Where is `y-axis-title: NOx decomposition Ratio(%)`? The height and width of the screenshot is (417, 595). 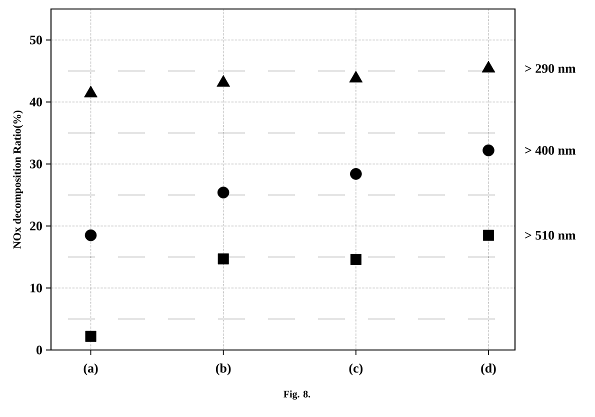 y-axis-title: NOx decomposition Ratio(%) is located at coordinates (18, 179).